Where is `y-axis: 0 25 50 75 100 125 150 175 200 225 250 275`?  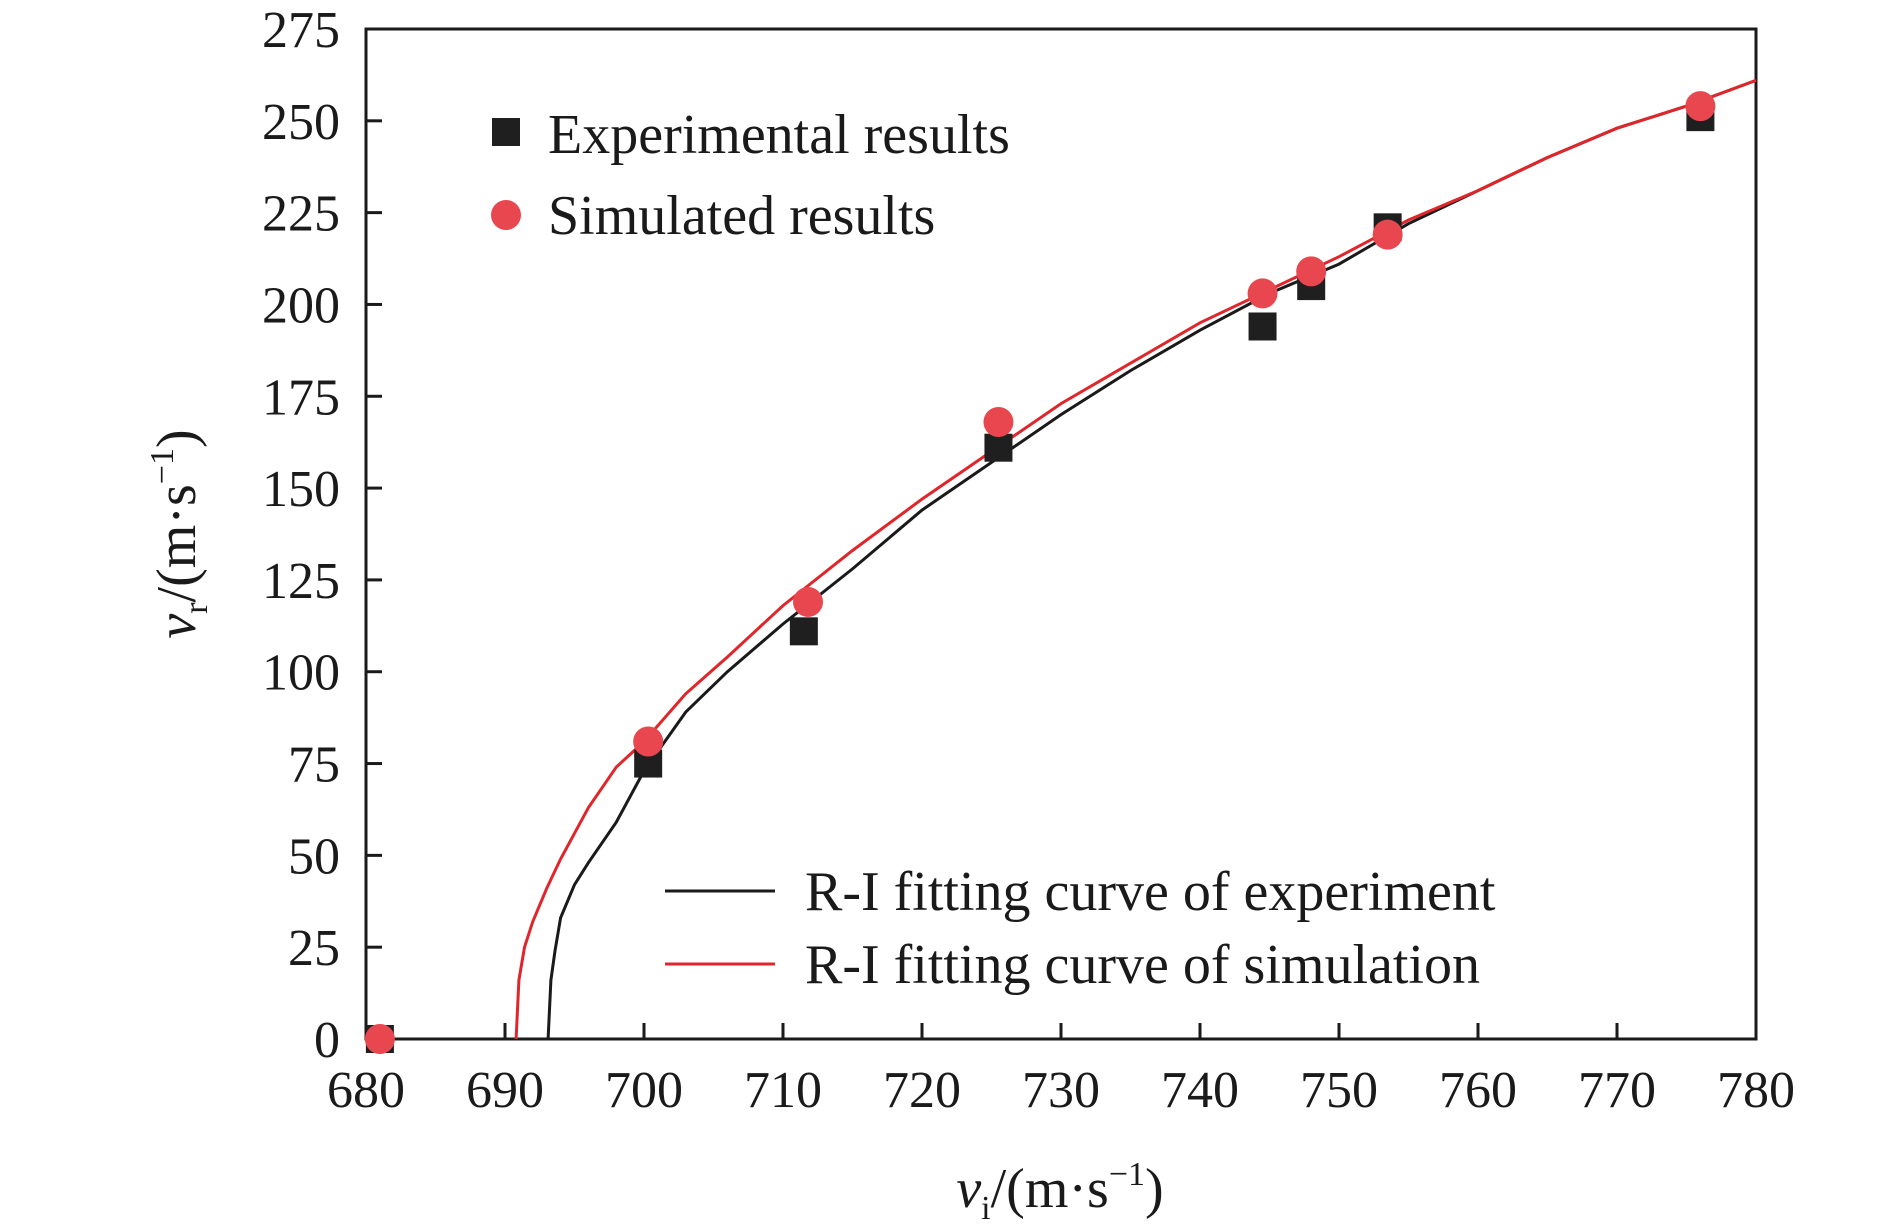 y-axis: 0 25 50 75 100 125 150 175 200 225 250 275 is located at coordinates (322, 535).